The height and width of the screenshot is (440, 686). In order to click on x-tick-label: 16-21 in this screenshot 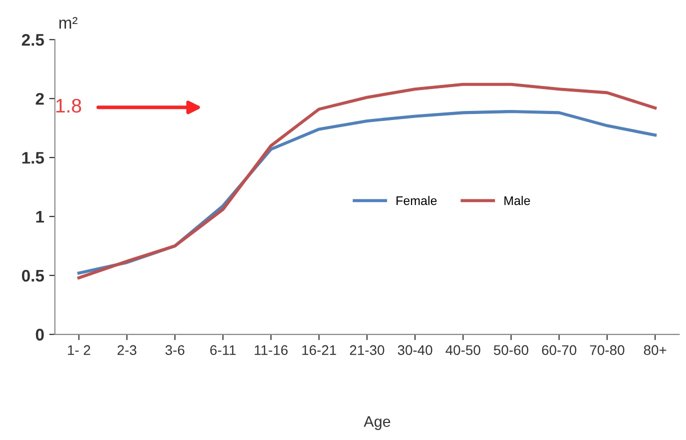, I will do `click(319, 350)`.